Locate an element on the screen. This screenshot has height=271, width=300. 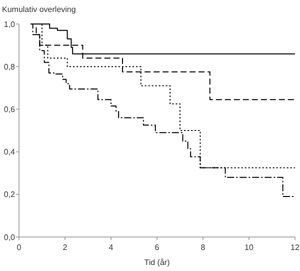
x-tick-label: 6 is located at coordinates (157, 247).